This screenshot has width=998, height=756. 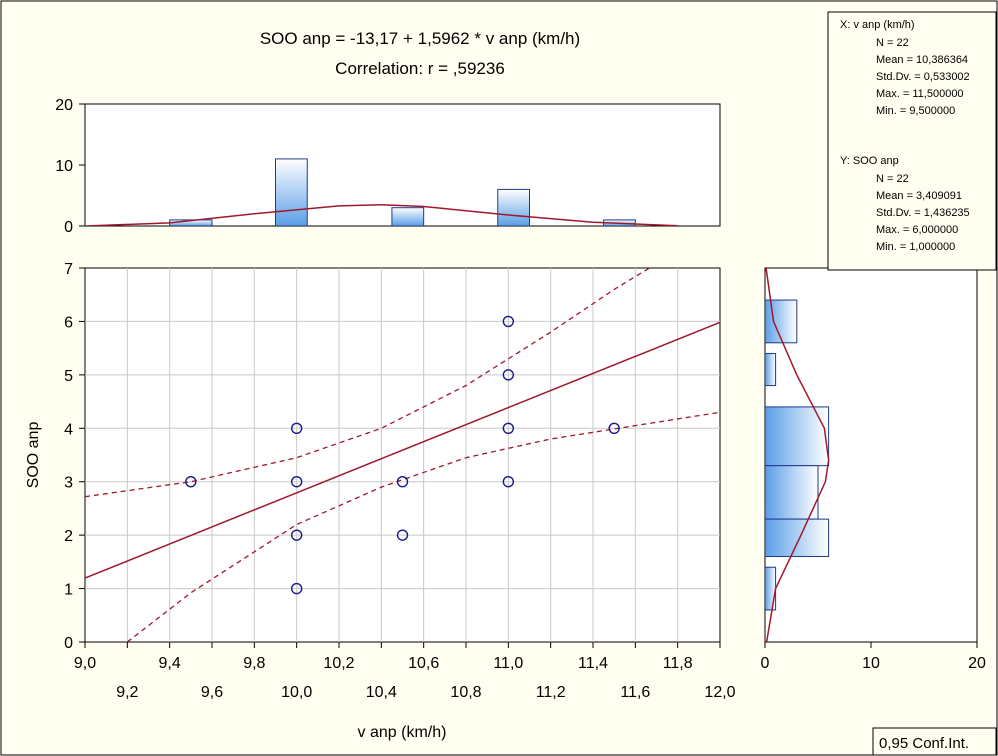 I want to click on side-hist-x-tick-label: 0, so click(x=765, y=663).